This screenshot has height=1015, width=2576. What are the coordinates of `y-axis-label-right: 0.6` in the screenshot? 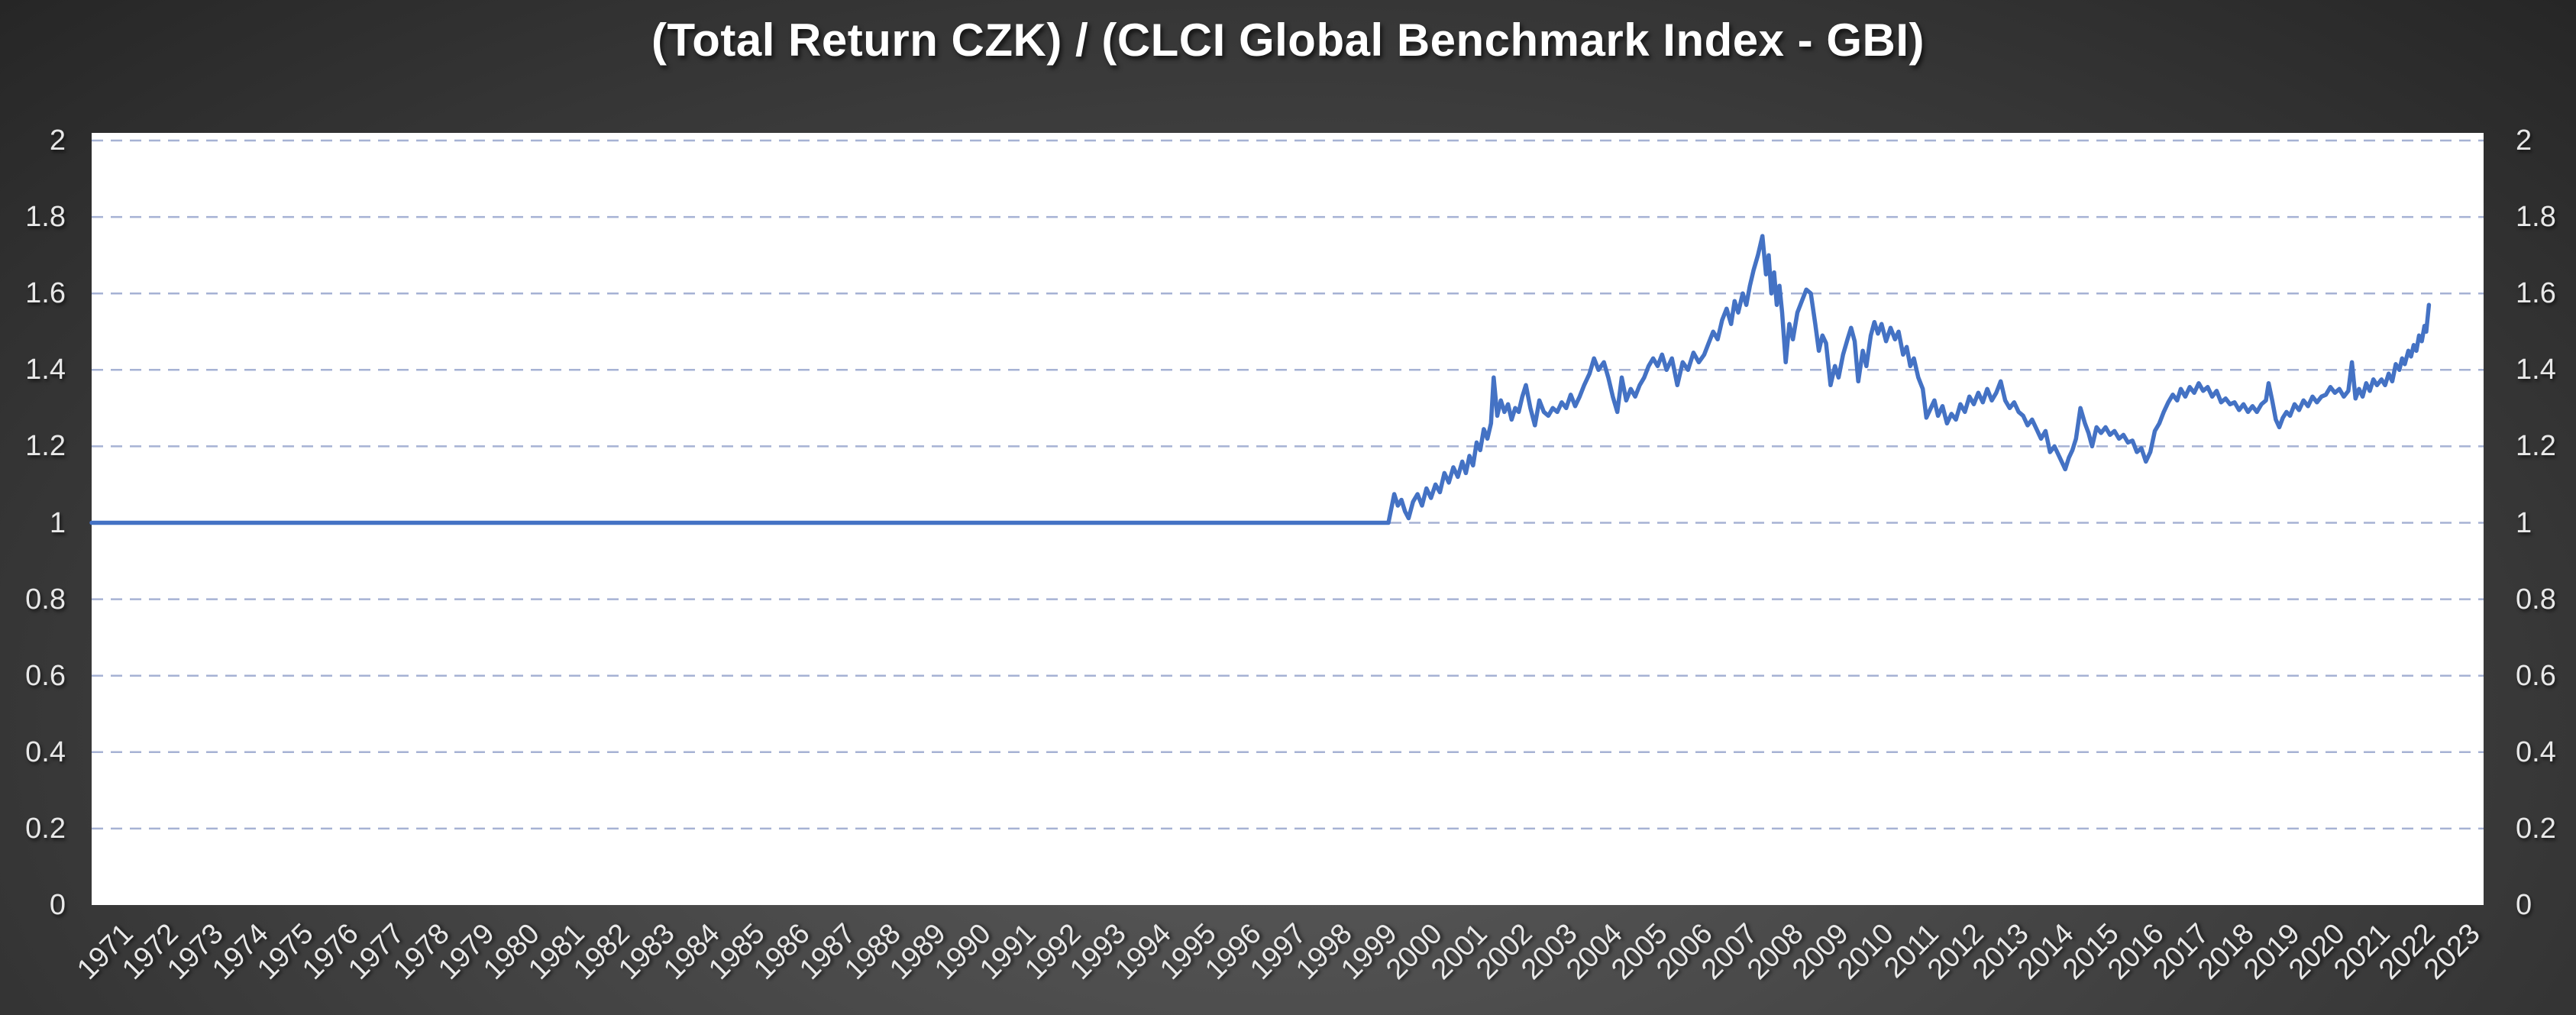 It's located at (2536, 676).